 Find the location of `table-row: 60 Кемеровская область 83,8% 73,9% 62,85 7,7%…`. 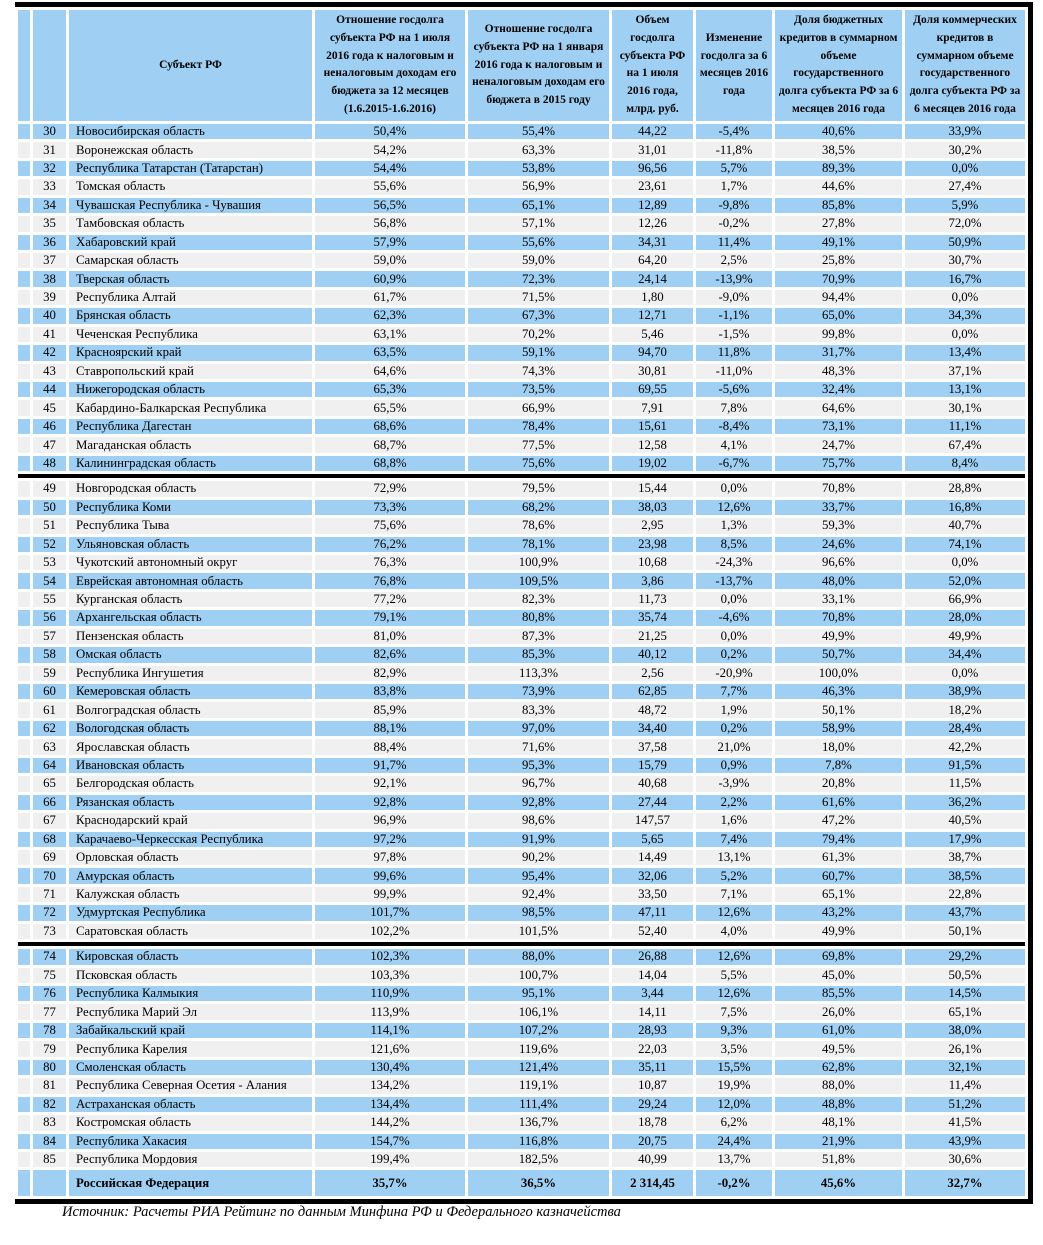

table-row: 60 Кемеровская область 83,8% 73,9% 62,85 7,7%… is located at coordinates (521, 692).